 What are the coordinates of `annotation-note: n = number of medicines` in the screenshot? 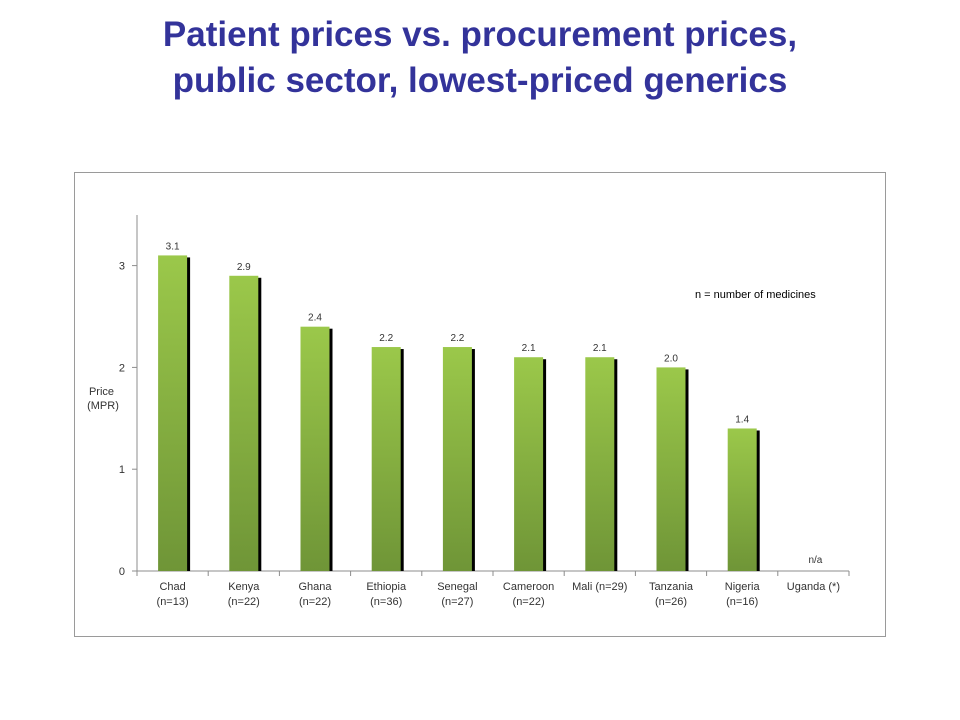 It's located at (755, 295).